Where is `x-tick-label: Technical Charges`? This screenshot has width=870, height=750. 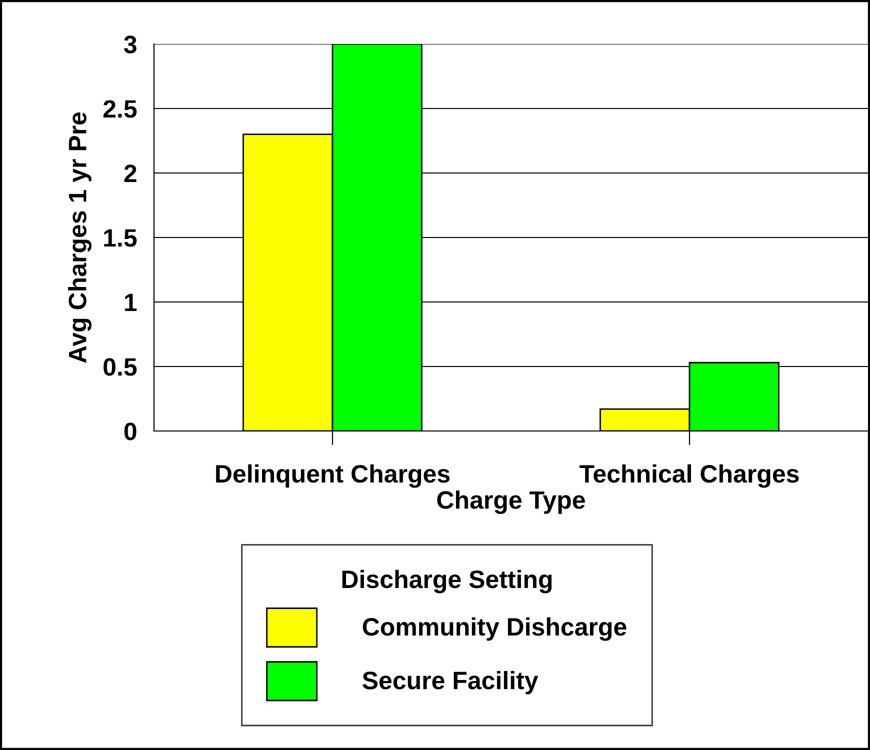 x-tick-label: Technical Charges is located at coordinates (689, 476).